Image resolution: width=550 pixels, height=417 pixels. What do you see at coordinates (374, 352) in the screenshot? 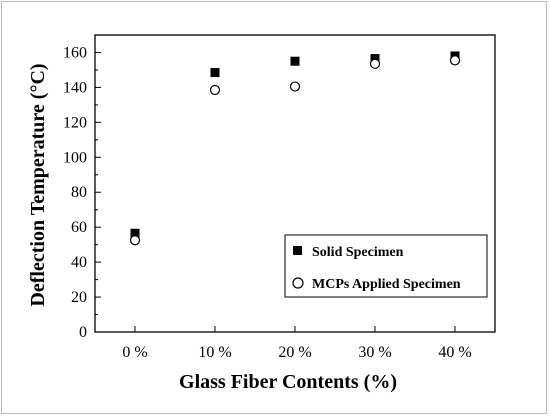
I see `x-tick-label: 30 %` at bounding box center [374, 352].